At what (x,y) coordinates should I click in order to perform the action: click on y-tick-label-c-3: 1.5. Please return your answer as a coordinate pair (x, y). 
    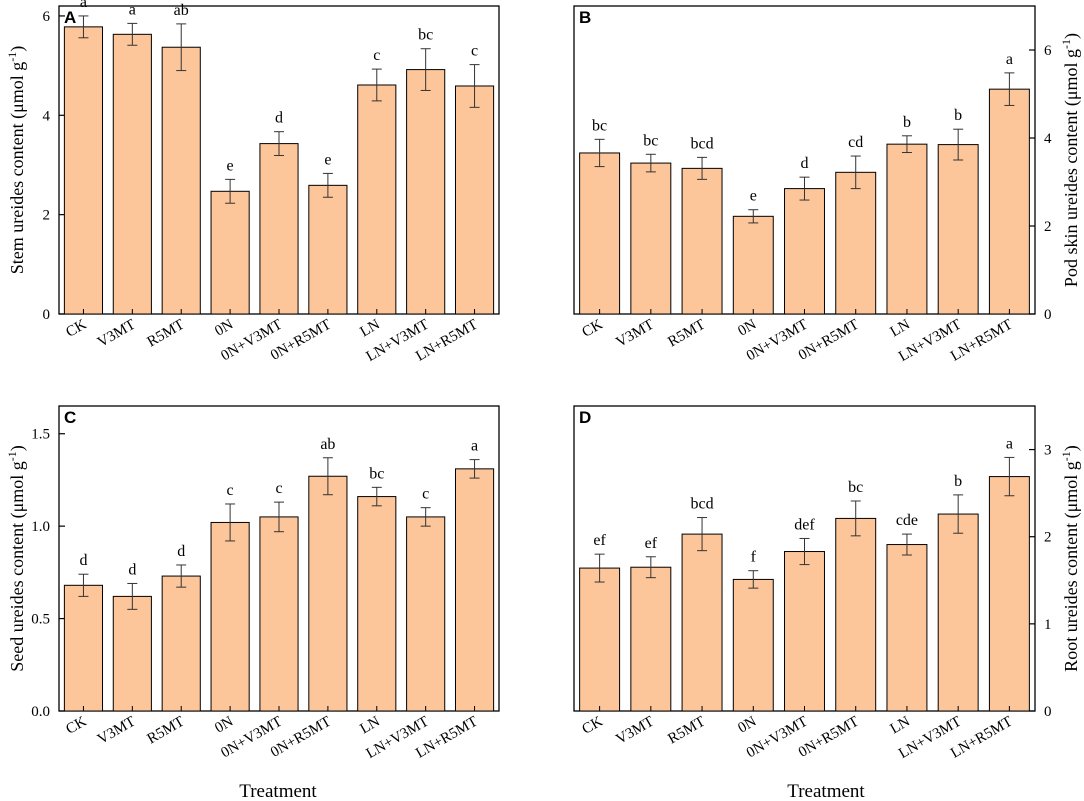
    Looking at the image, I should click on (40, 435).